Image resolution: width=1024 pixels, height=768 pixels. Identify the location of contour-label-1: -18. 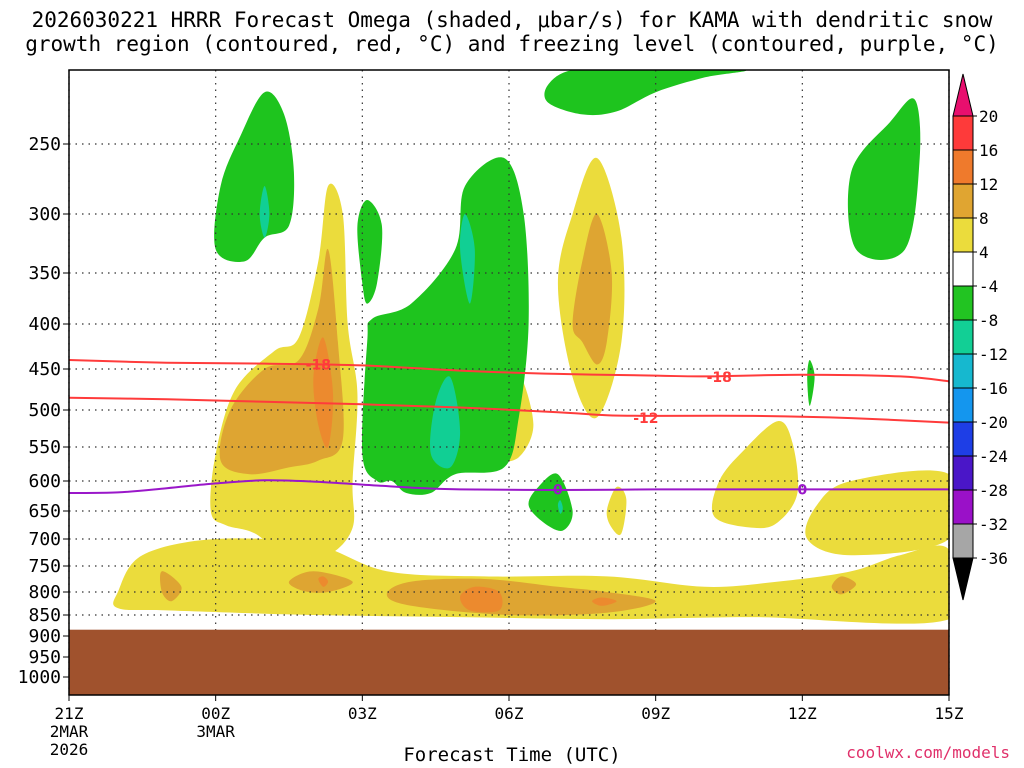
(719, 378).